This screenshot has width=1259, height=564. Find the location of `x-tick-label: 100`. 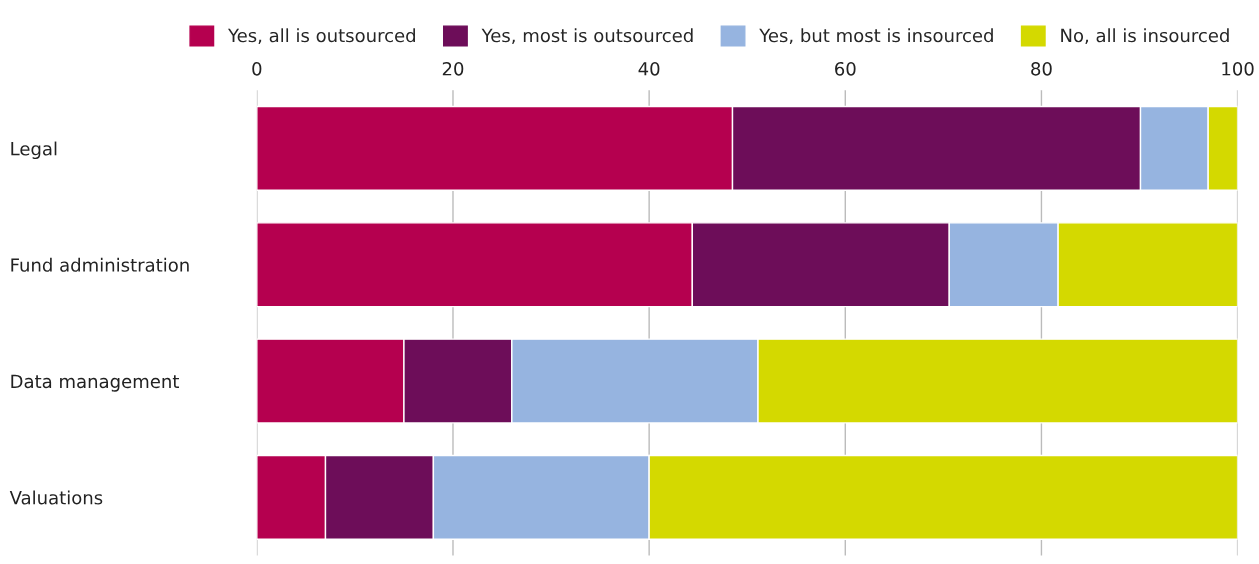

x-tick-label: 100 is located at coordinates (1238, 68).